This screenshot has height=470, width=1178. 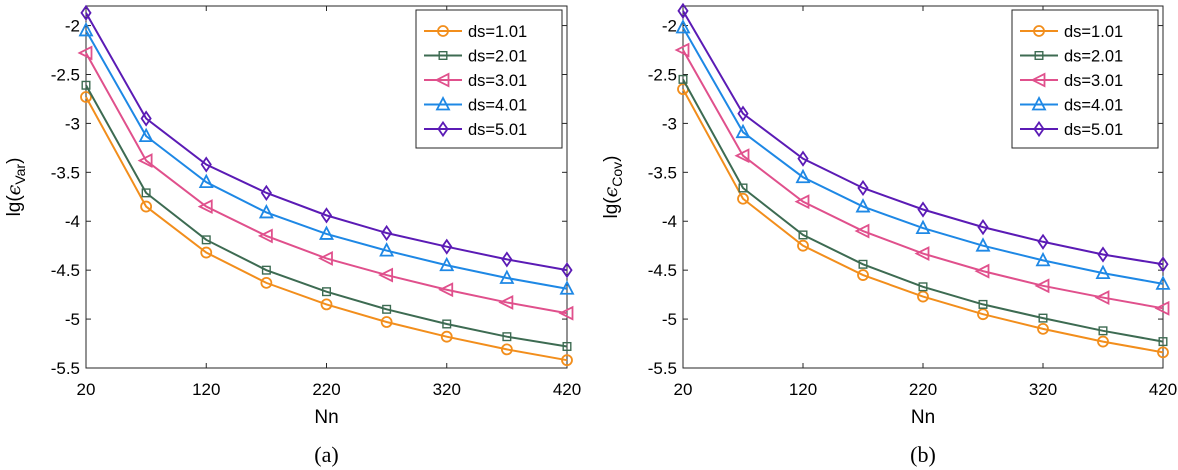 I want to click on chart-b-ylabel: lg(ϵCov), so click(x=612, y=186).